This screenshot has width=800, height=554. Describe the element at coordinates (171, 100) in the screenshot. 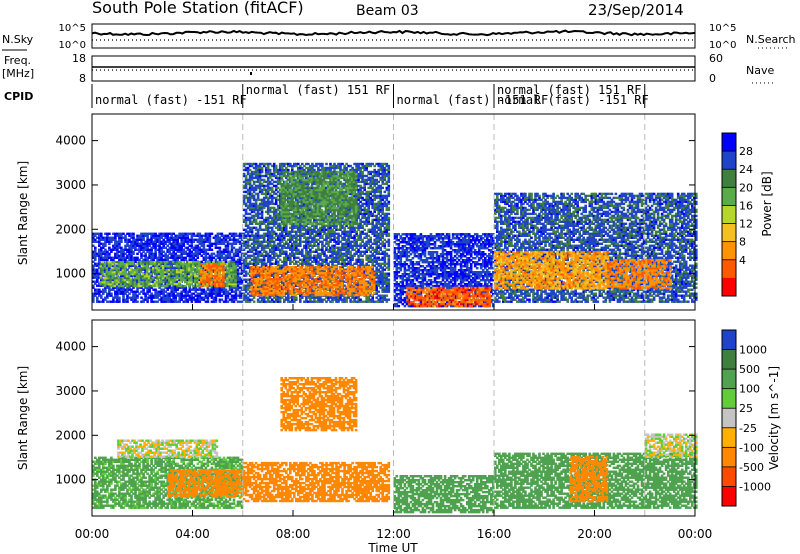

I see `cpid-segment-label: normal (fast) -151 RF` at that location.